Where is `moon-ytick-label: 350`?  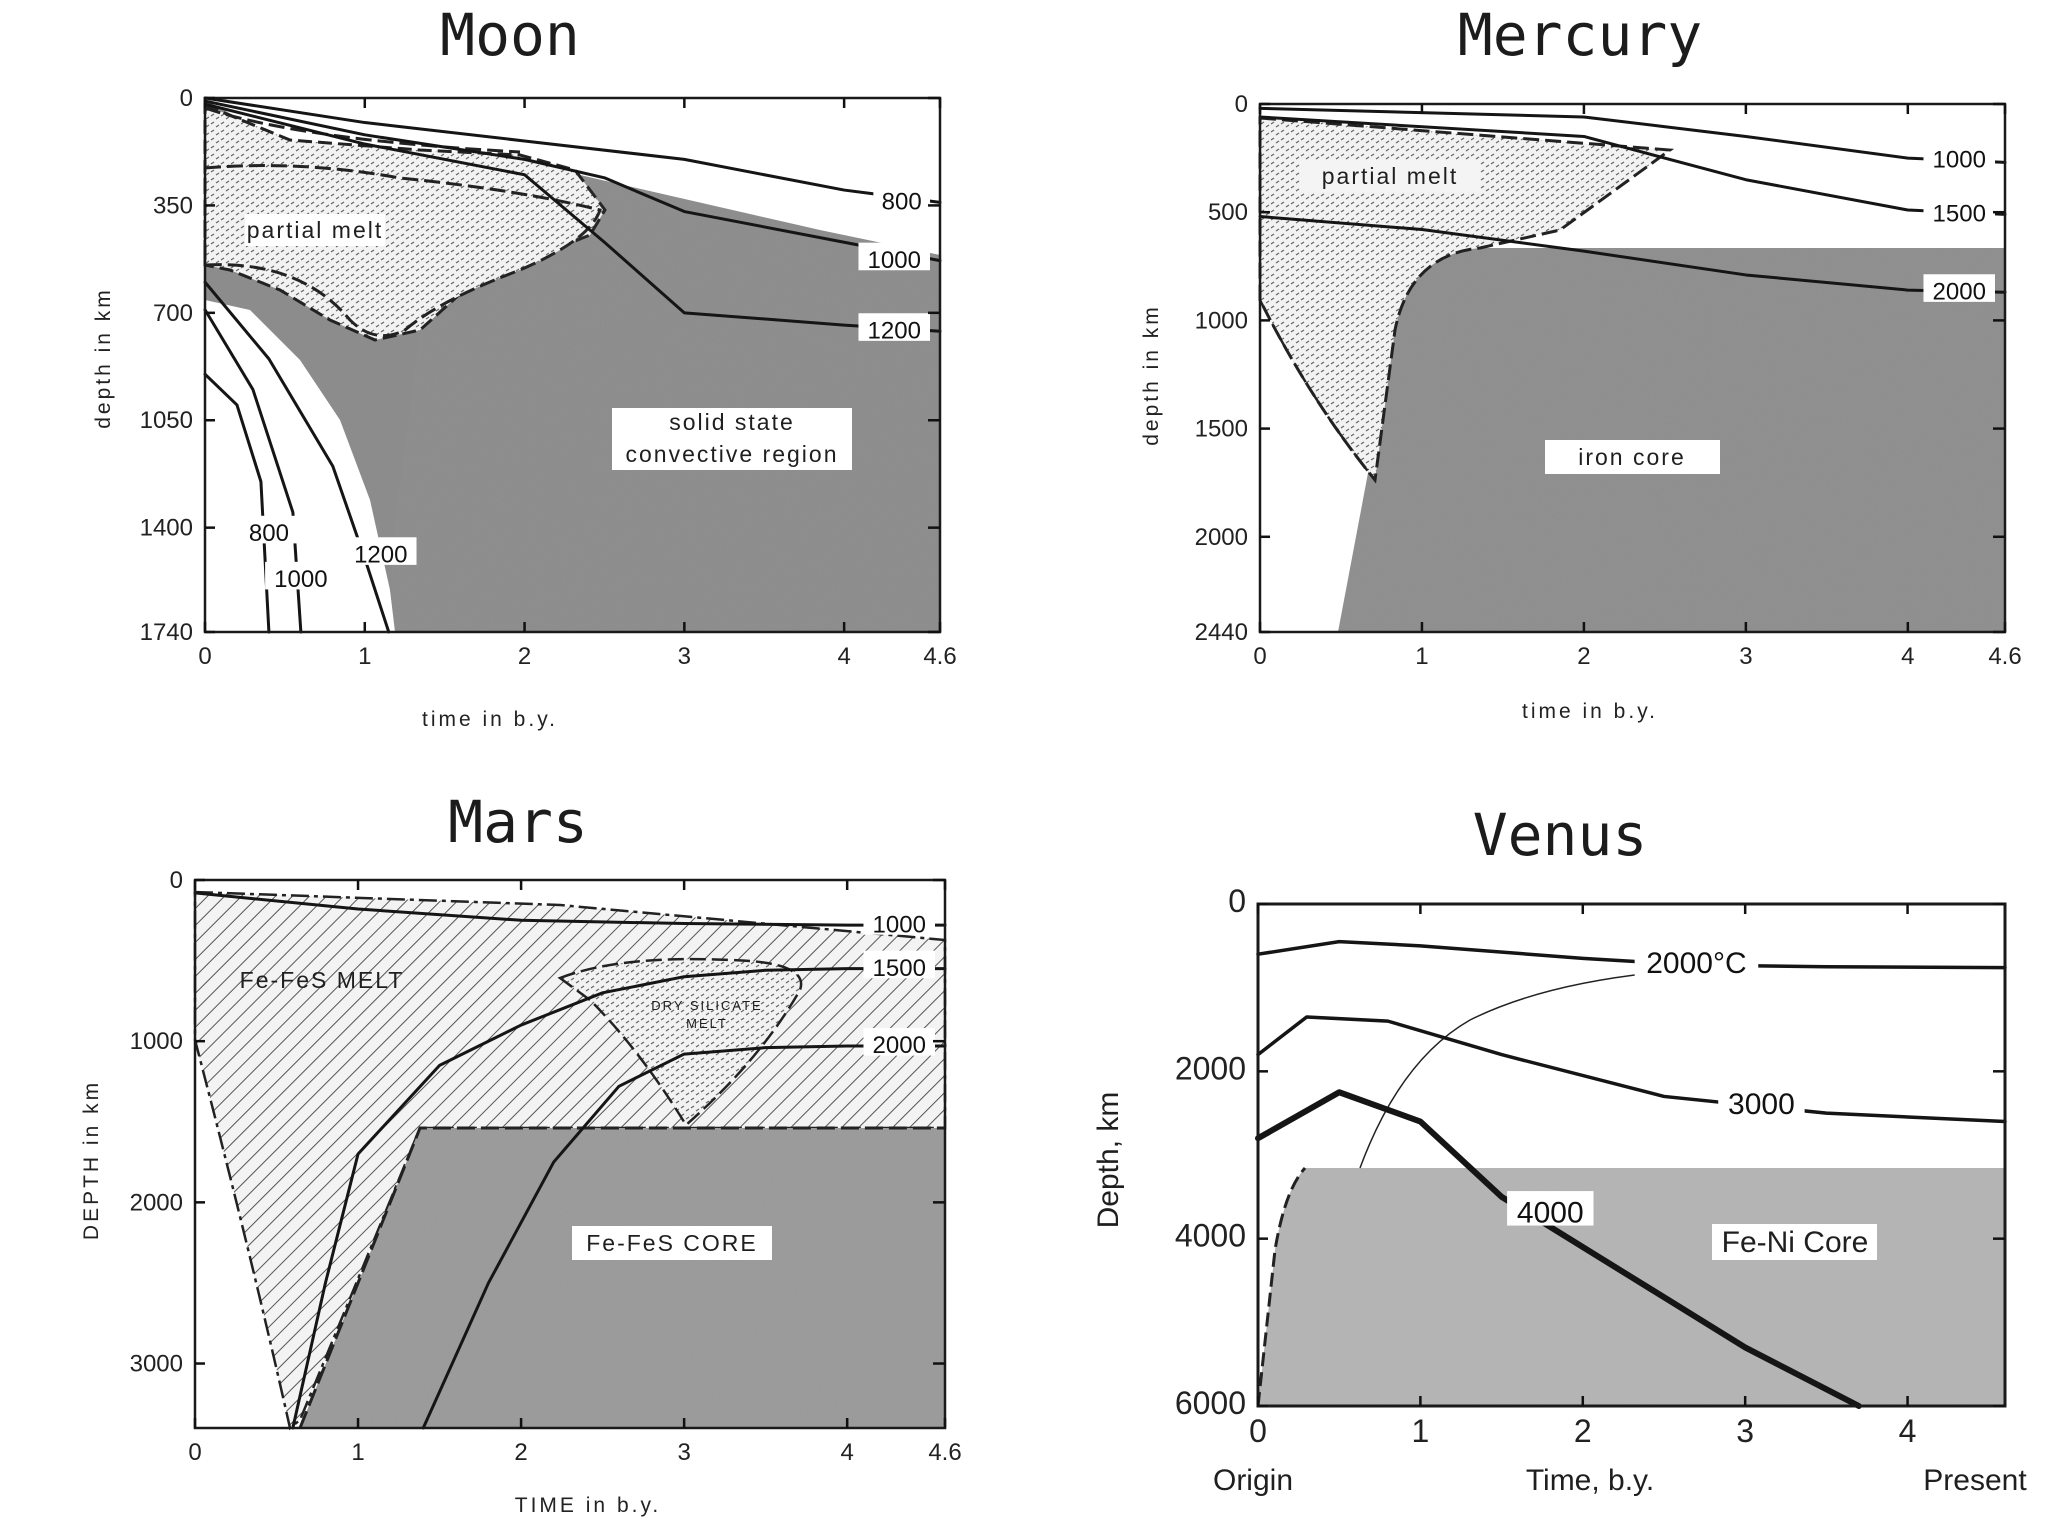
moon-ytick-label: 350 is located at coordinates (173, 205).